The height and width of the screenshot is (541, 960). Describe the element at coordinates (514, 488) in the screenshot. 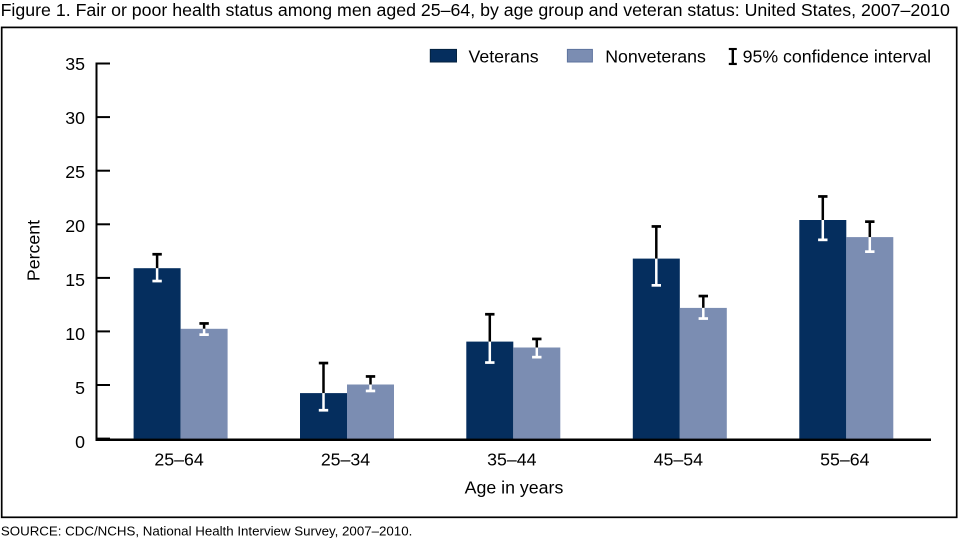

I see `svg-text: Age in years` at that location.